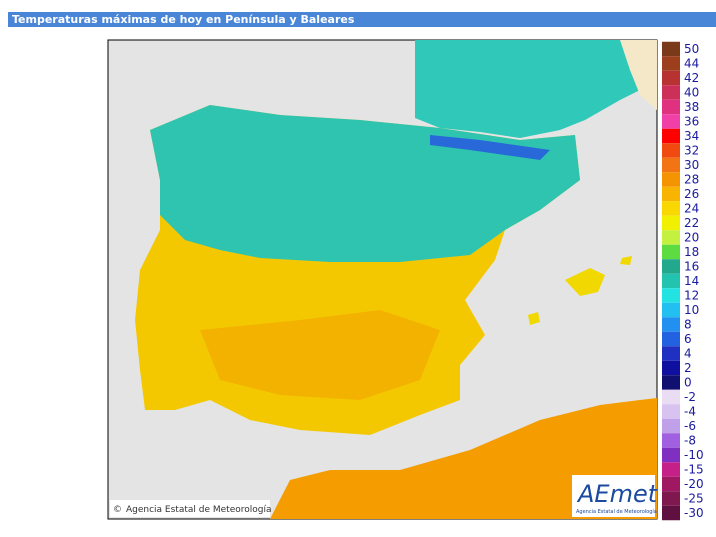 This screenshot has width=716, height=537. I want to click on legend-label: 28, so click(691, 180).